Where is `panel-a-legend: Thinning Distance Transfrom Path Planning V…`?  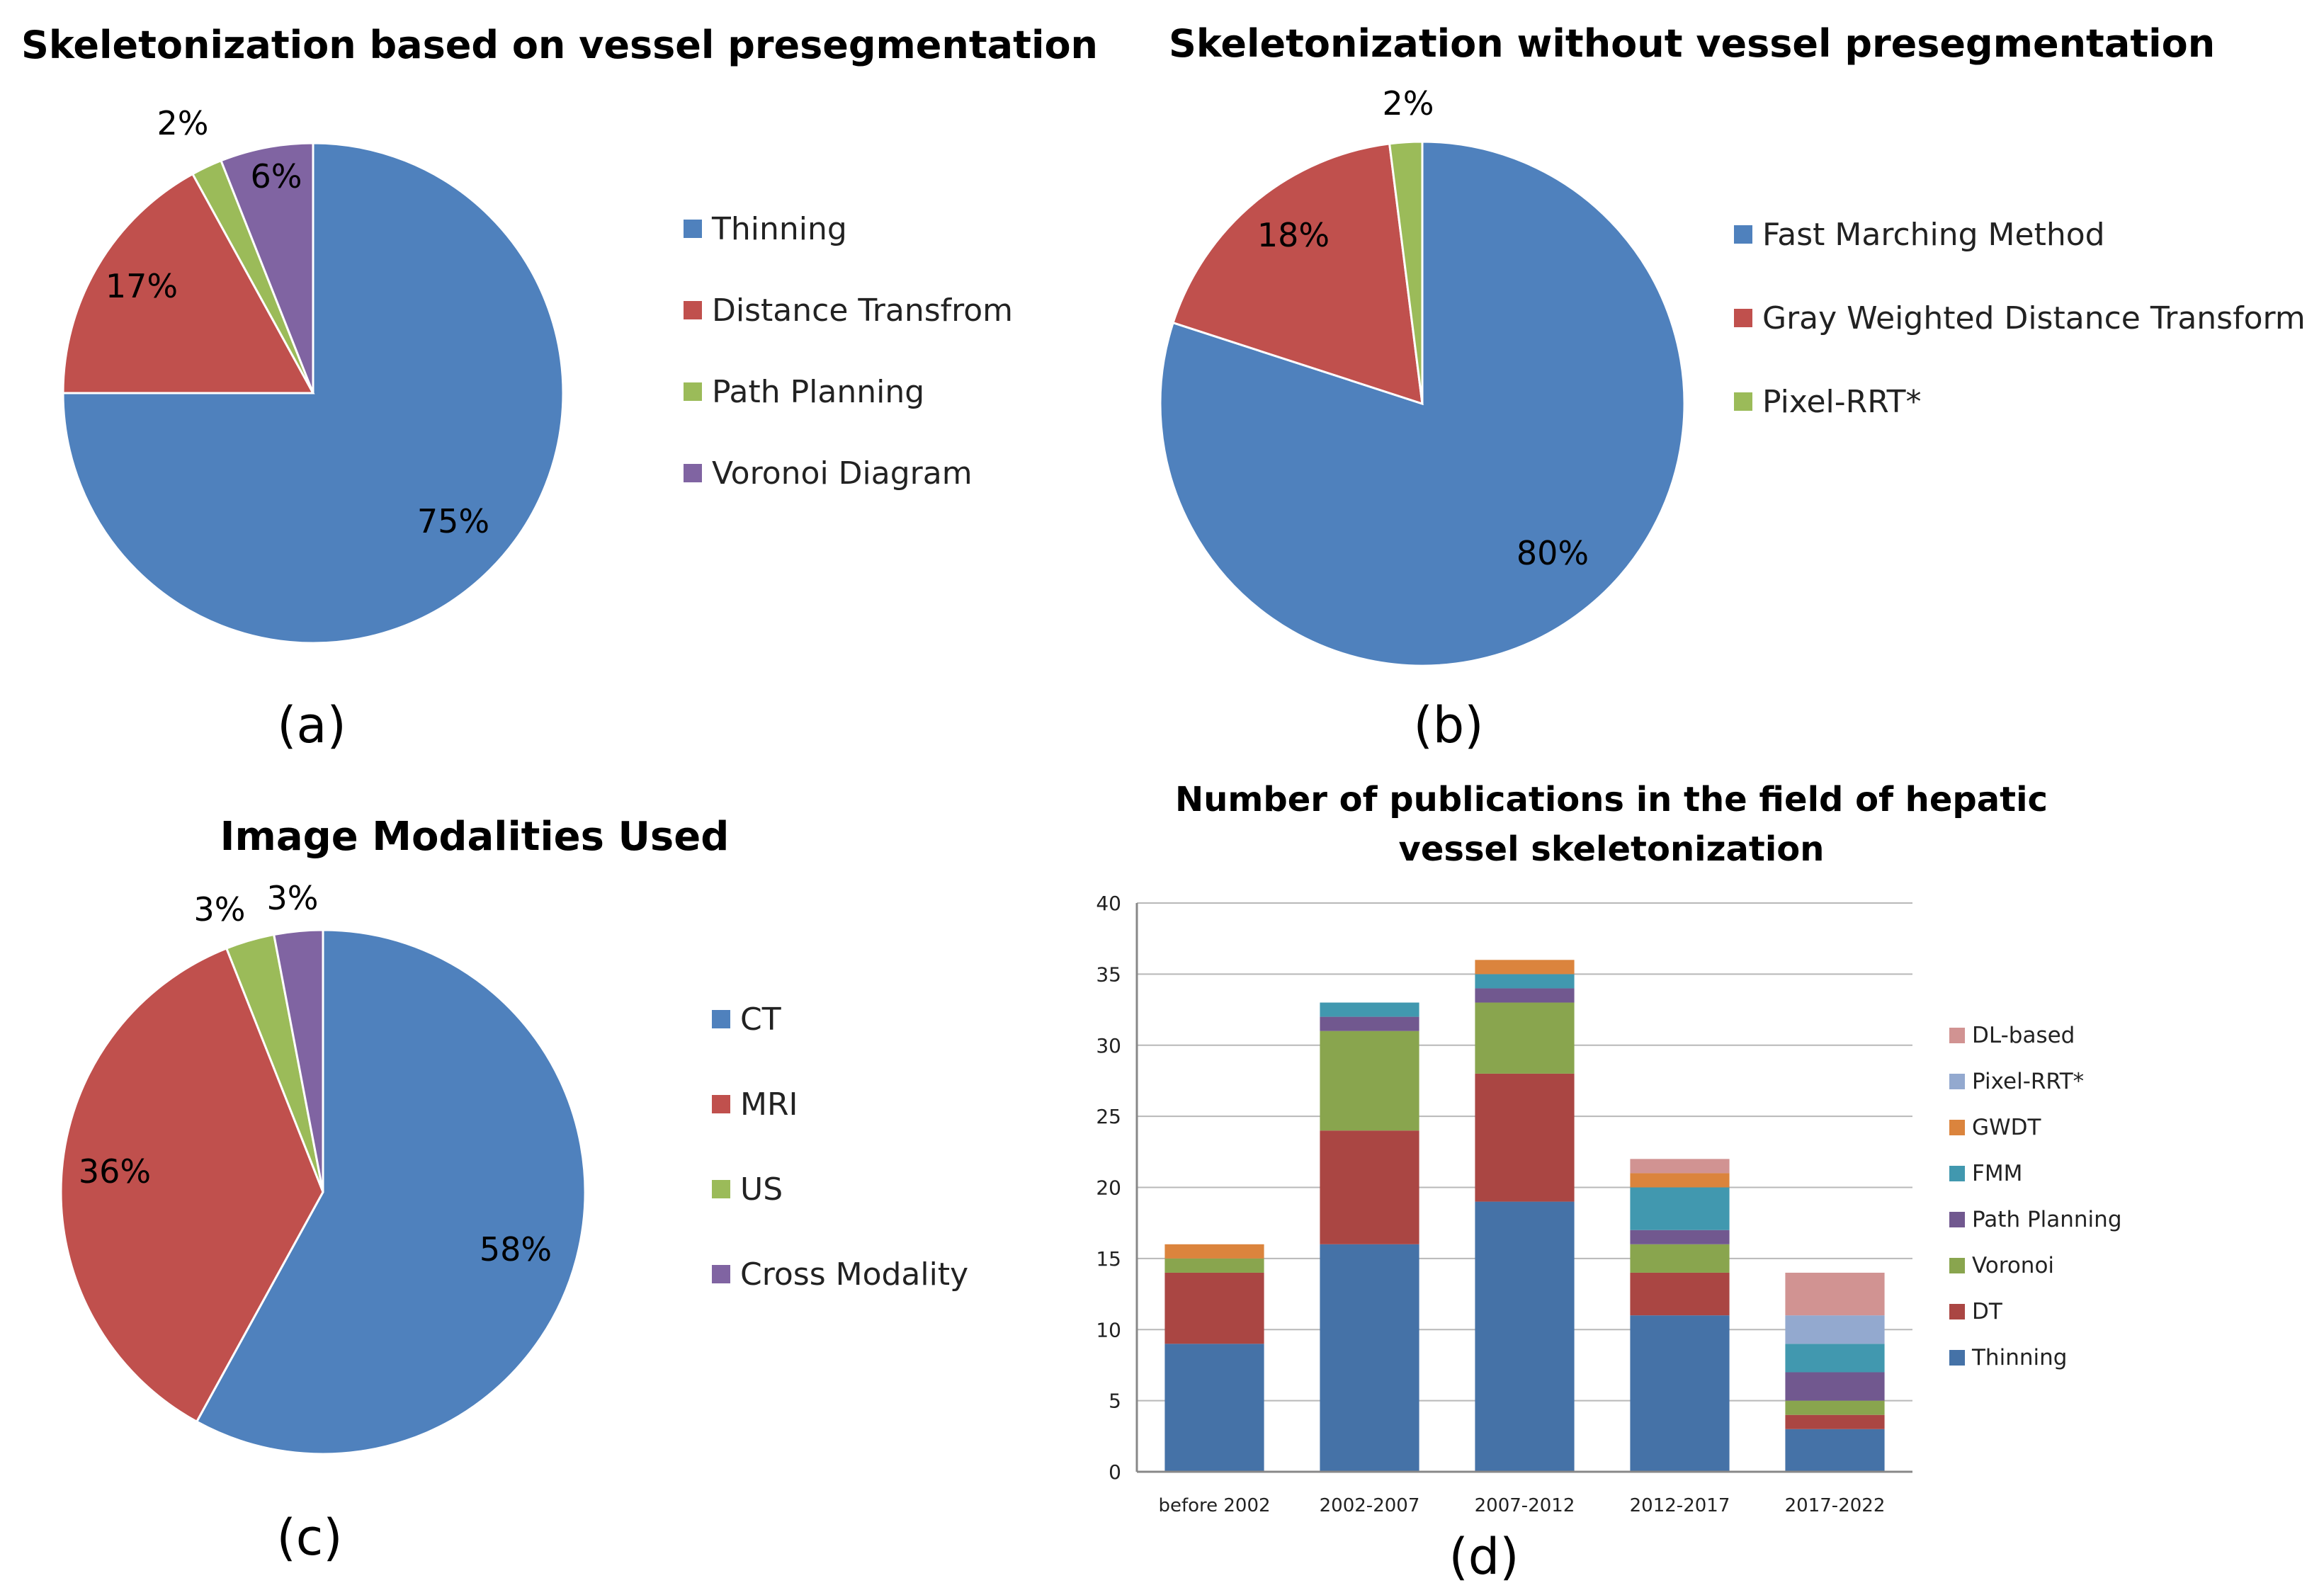
panel-a-legend: Thinning Distance Transfrom Path Planning V… is located at coordinates (848, 351).